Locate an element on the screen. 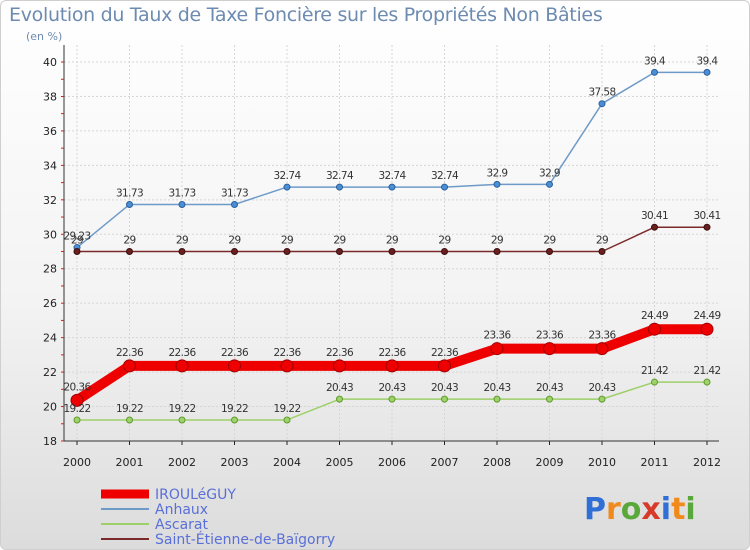 This screenshot has width=750, height=550. y-tick-label: 40 is located at coordinates (50, 62).